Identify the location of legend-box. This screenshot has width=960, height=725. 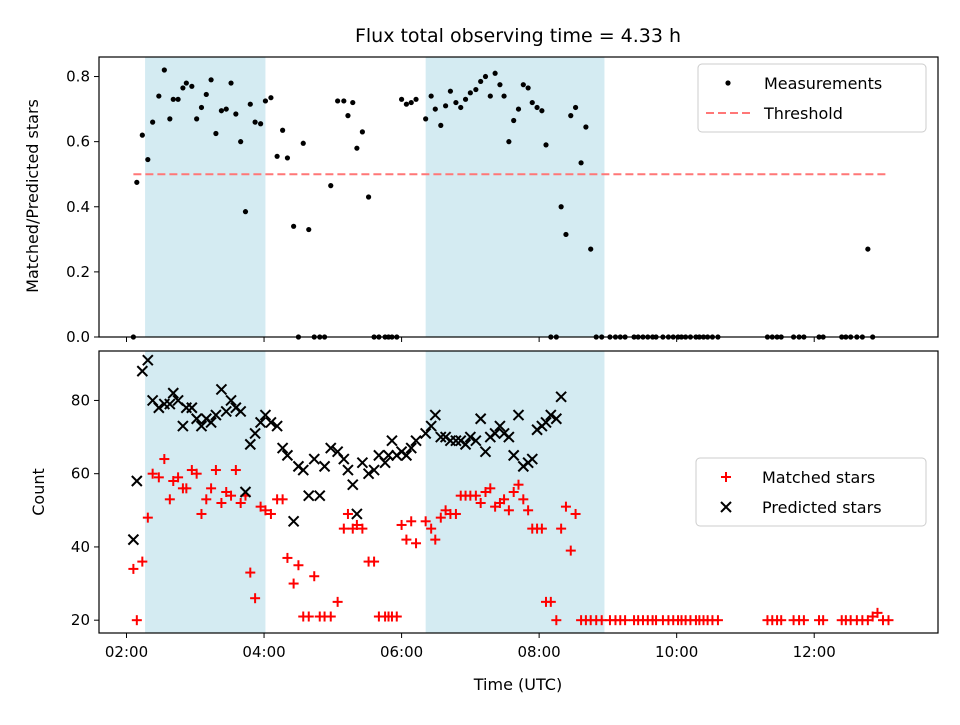
(811, 492).